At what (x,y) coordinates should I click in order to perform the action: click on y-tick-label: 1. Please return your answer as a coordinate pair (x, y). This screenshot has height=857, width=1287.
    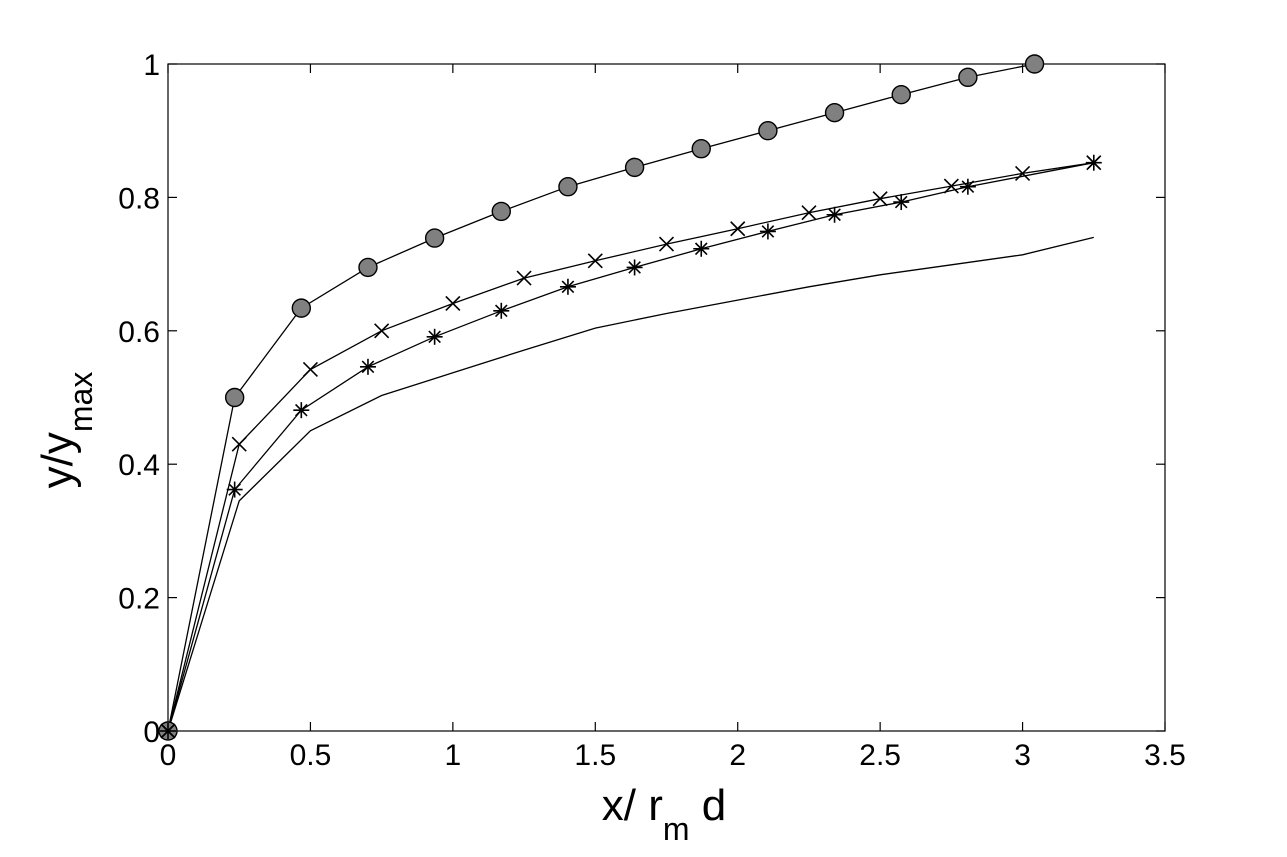
    Looking at the image, I should click on (151, 65).